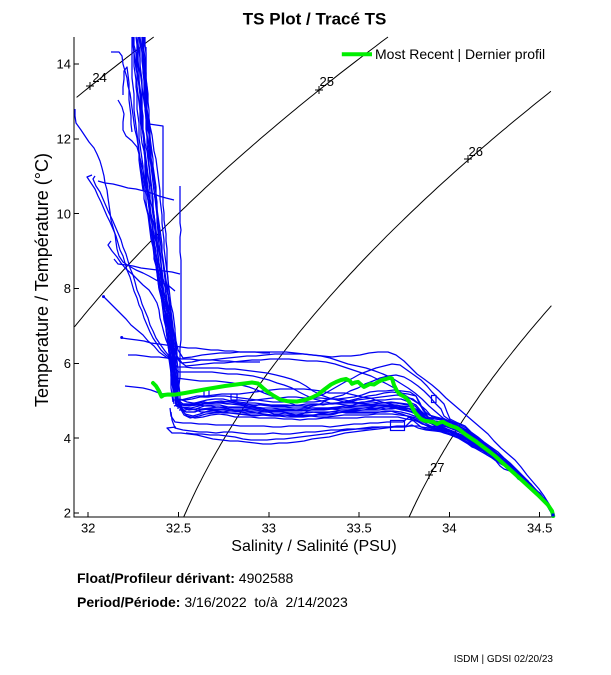  Describe the element at coordinates (64, 213) in the screenshot. I see `svg-text: 10` at that location.